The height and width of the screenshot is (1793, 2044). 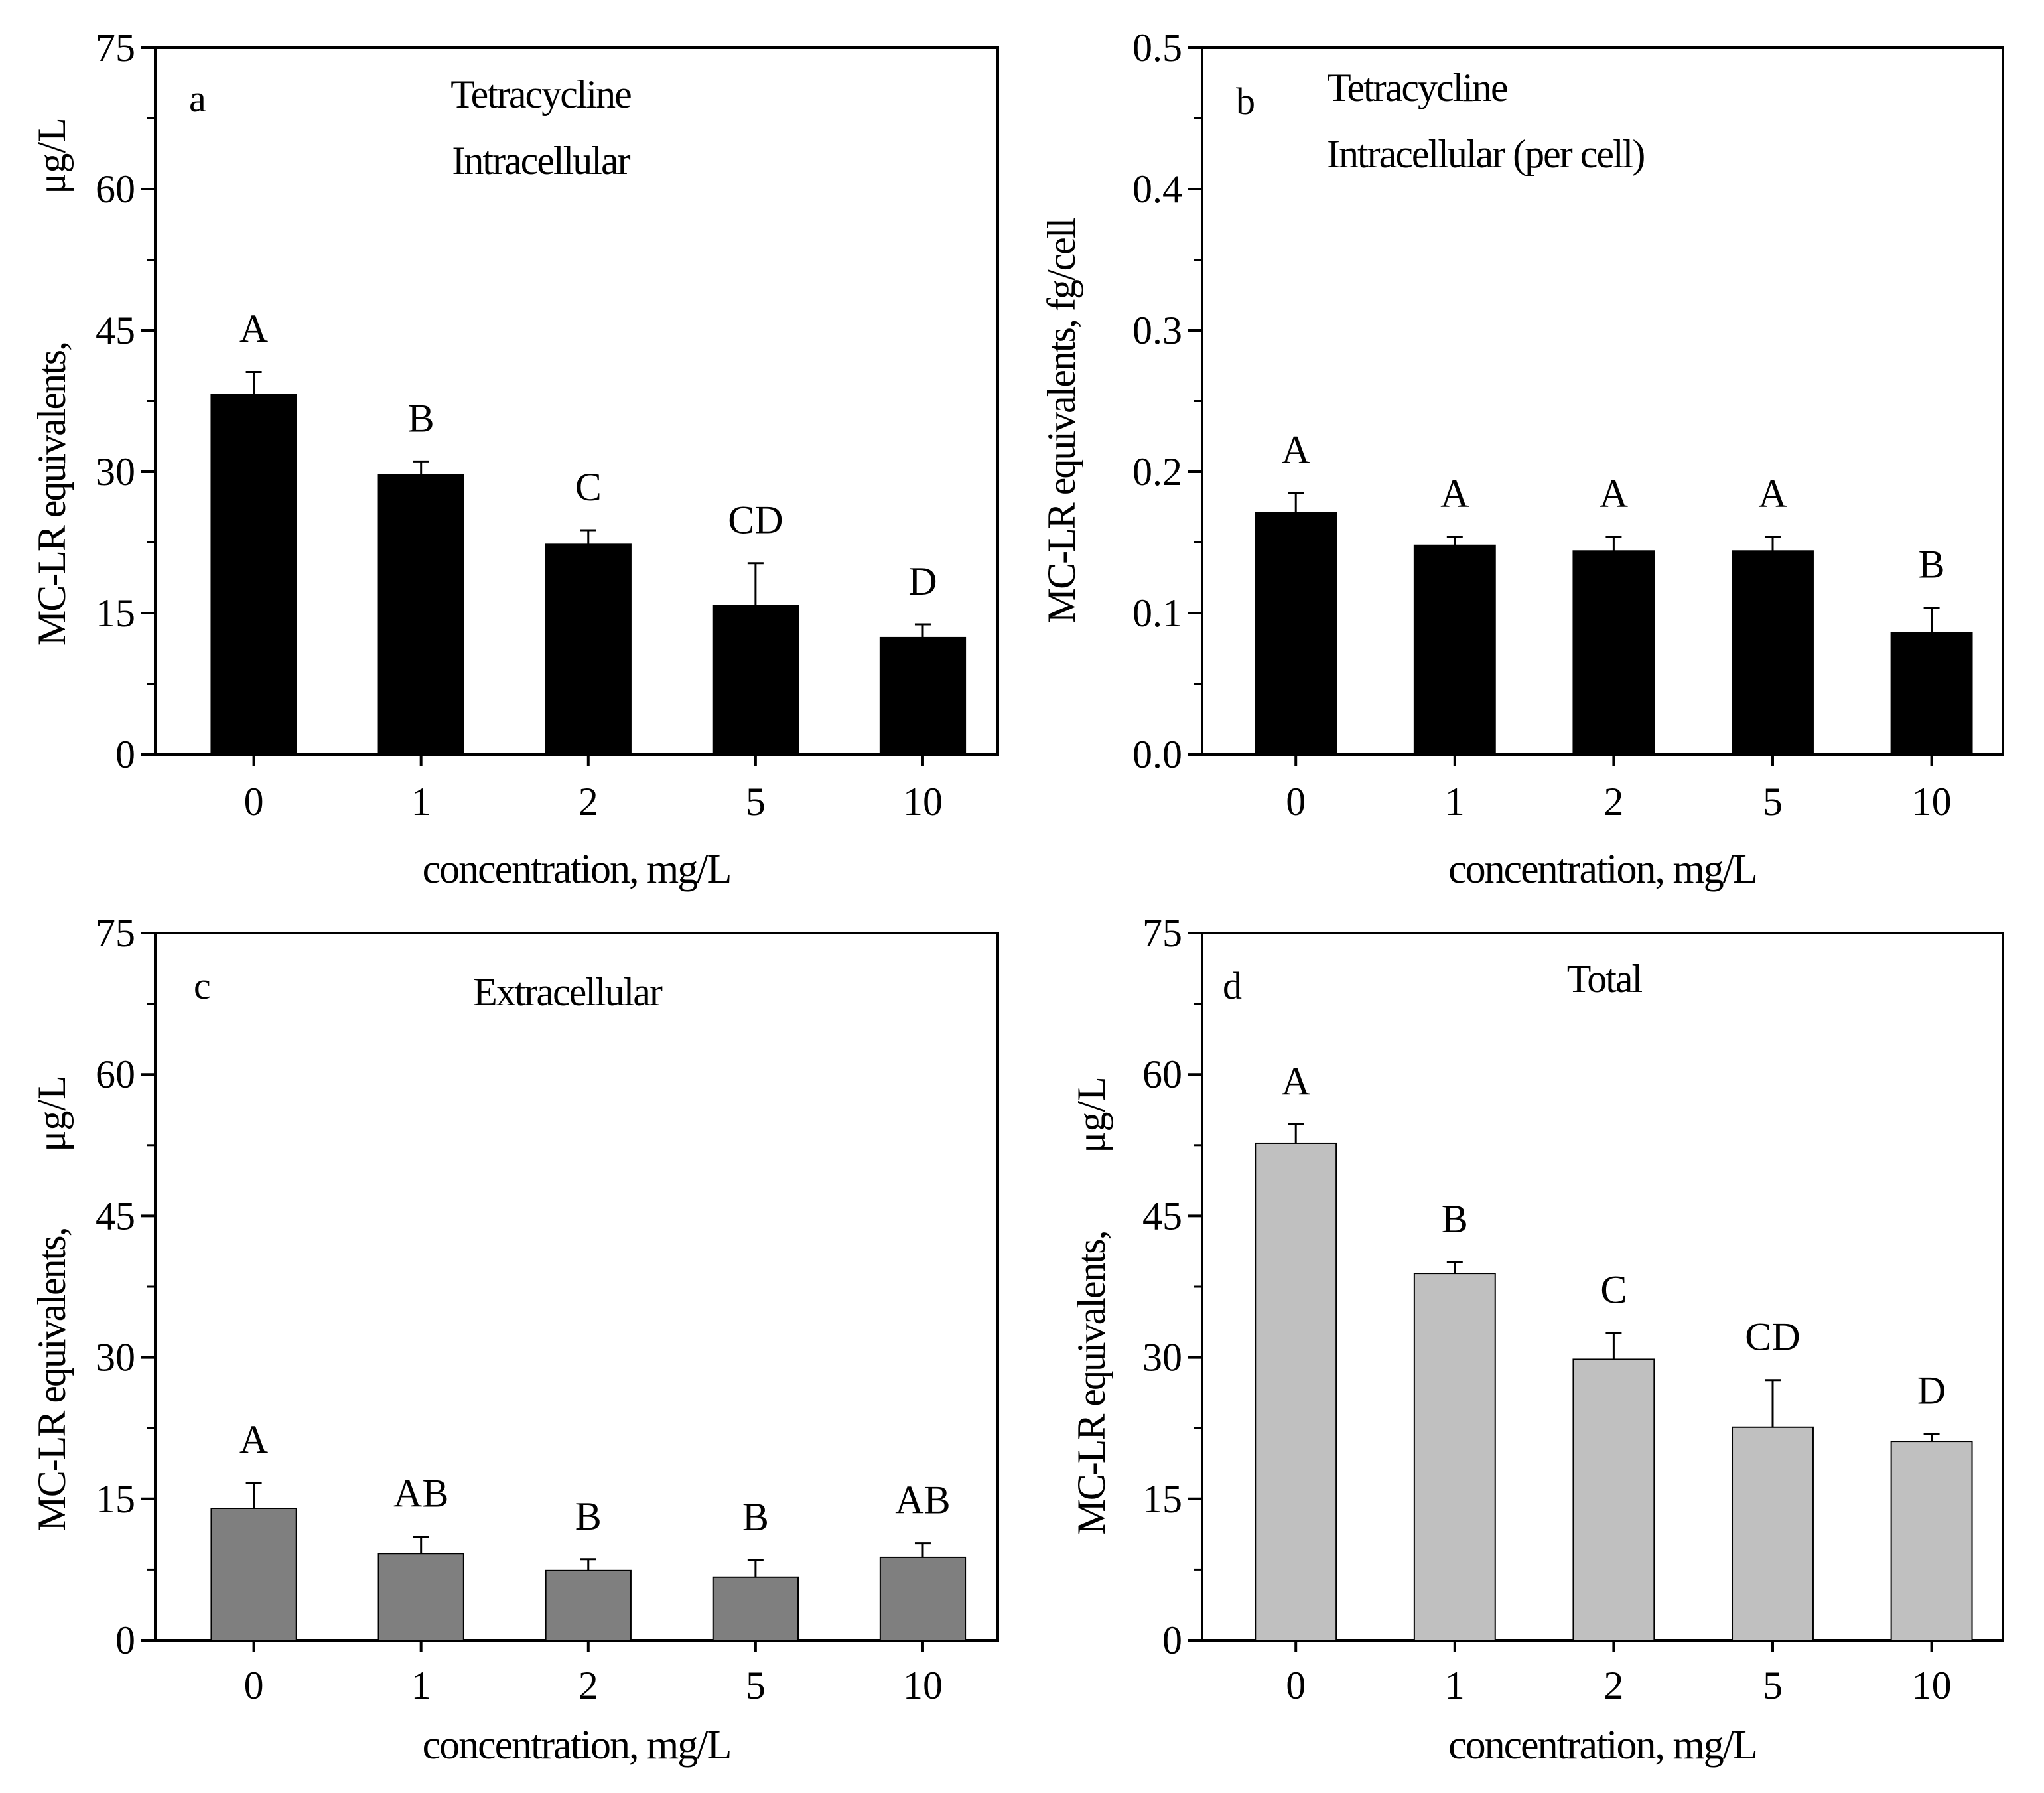 I want to click on panel-letter: a, so click(x=197, y=98).